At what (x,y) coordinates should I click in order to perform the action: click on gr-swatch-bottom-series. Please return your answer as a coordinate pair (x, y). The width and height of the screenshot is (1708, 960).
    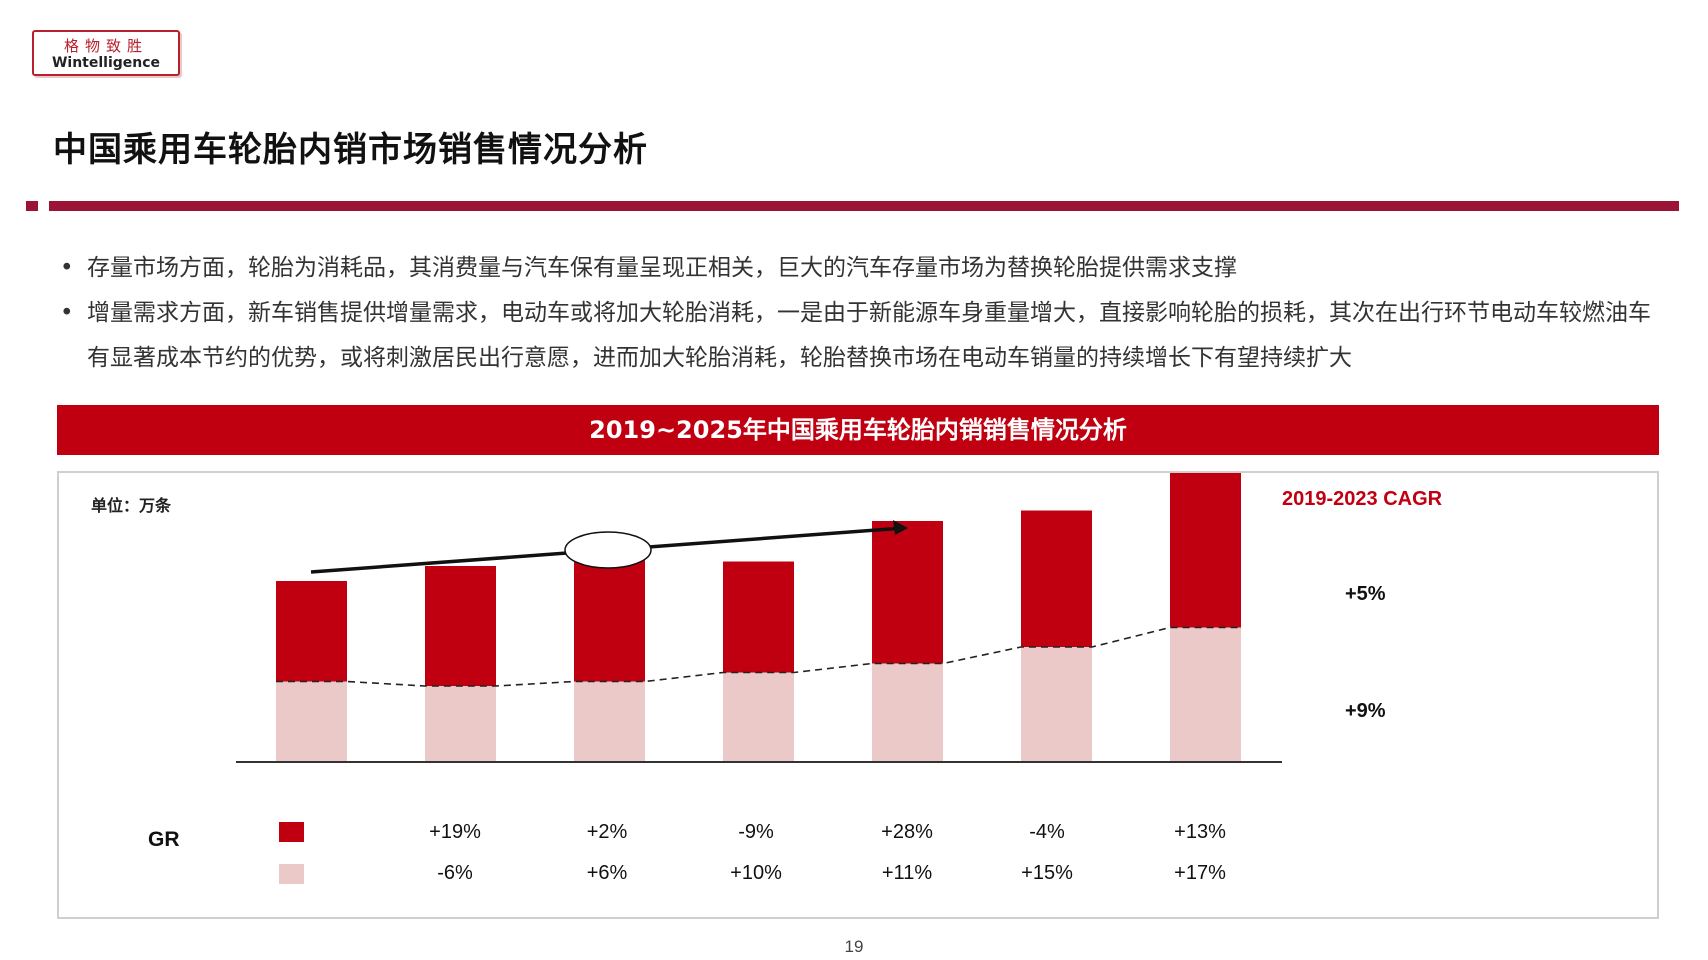
    Looking at the image, I should click on (291, 874).